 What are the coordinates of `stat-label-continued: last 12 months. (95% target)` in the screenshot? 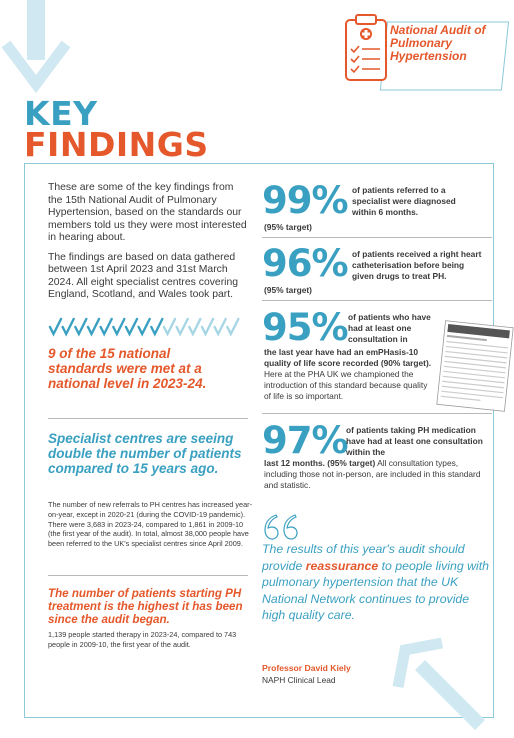 It's located at (320, 463).